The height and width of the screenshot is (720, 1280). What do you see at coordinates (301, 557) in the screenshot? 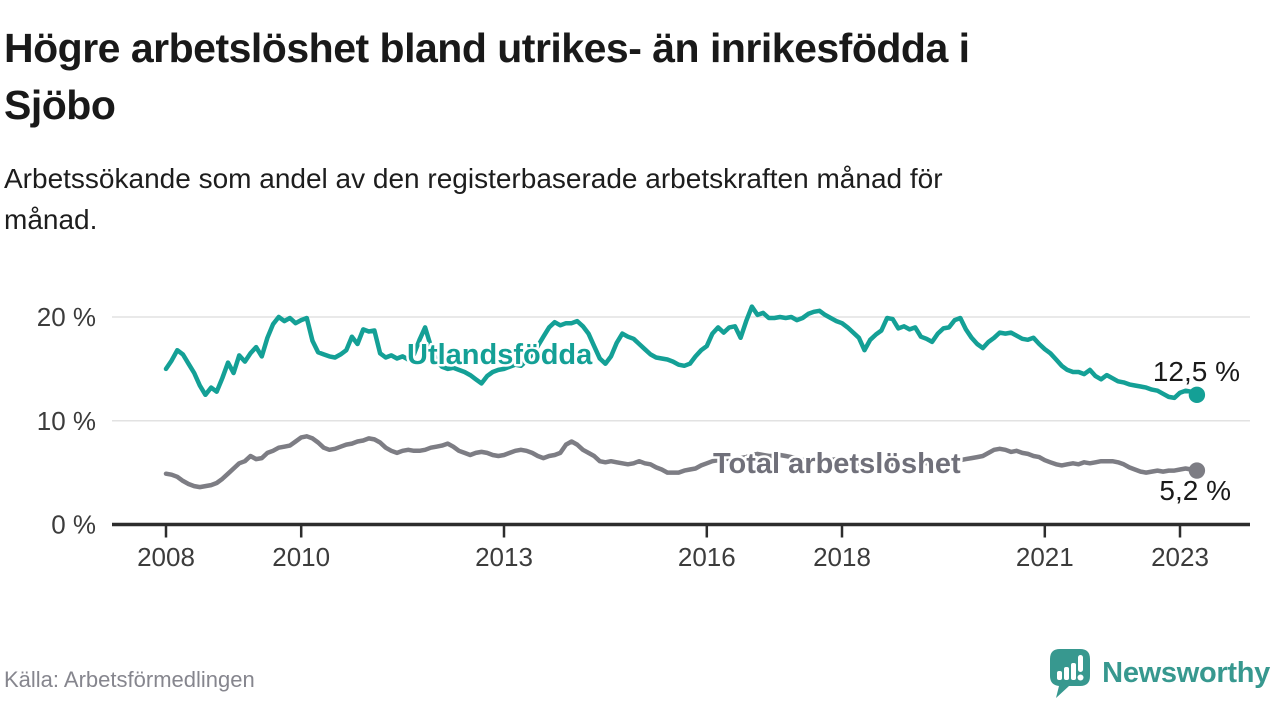
I see `x-tick-label: 2010` at bounding box center [301, 557].